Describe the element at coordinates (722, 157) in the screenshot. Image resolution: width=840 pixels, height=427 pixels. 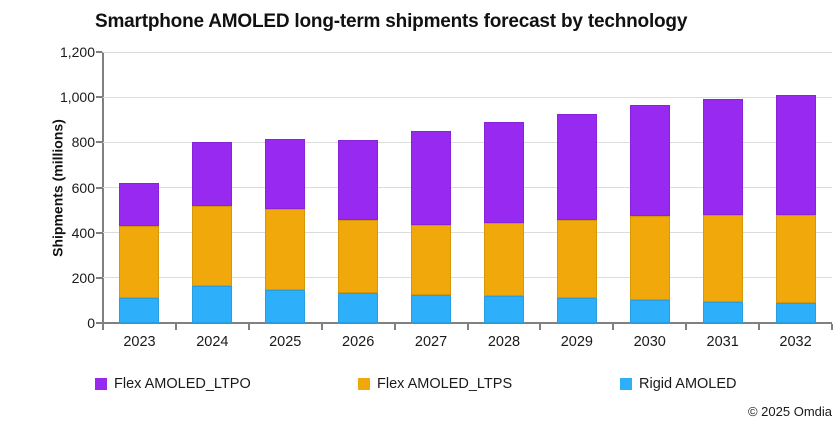
I see `bar-segment-2031-flex-amoled-ltpo` at that location.